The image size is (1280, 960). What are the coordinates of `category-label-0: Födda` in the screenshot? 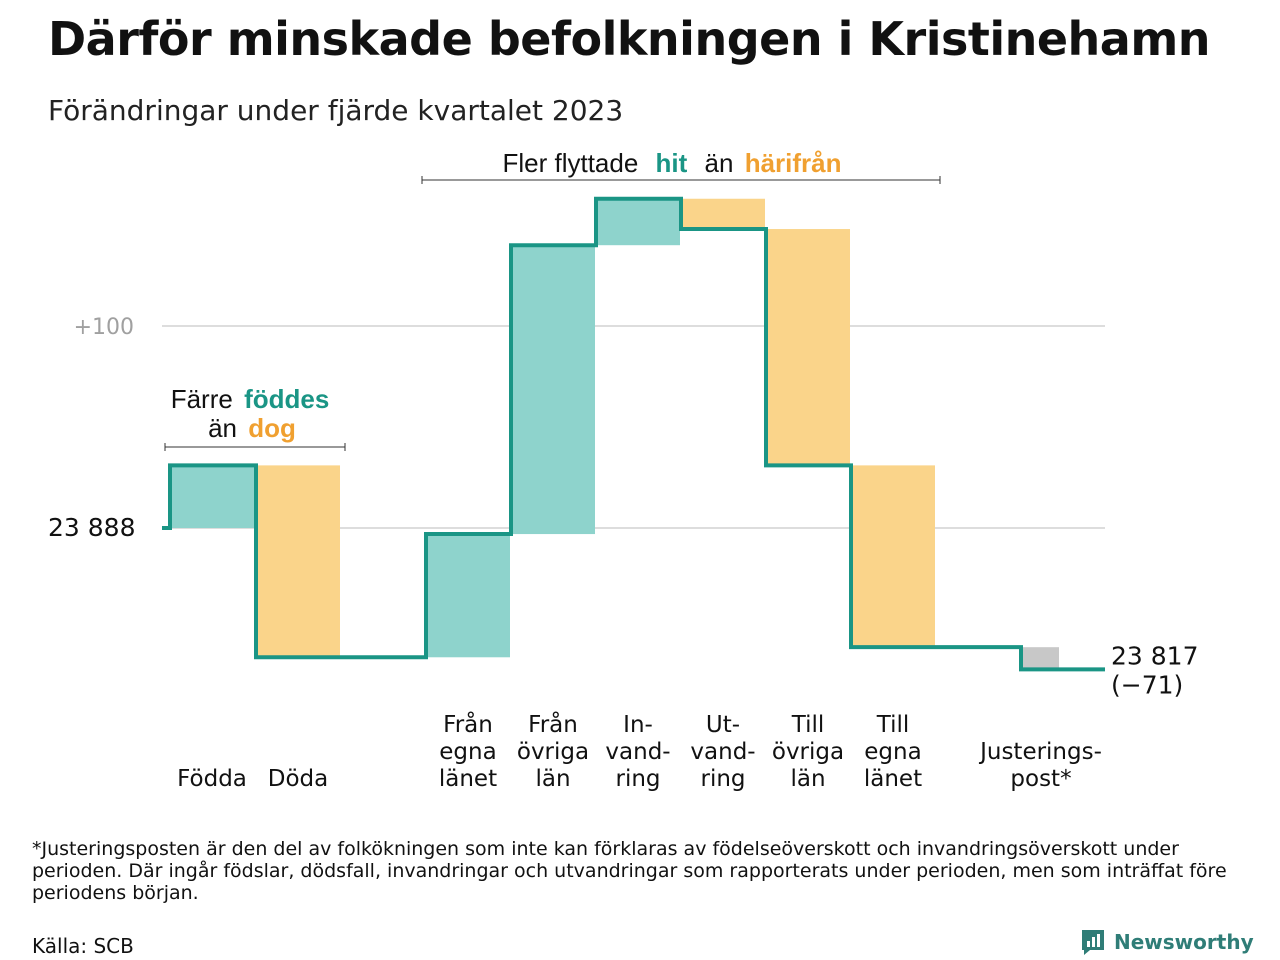 It's located at (212, 779).